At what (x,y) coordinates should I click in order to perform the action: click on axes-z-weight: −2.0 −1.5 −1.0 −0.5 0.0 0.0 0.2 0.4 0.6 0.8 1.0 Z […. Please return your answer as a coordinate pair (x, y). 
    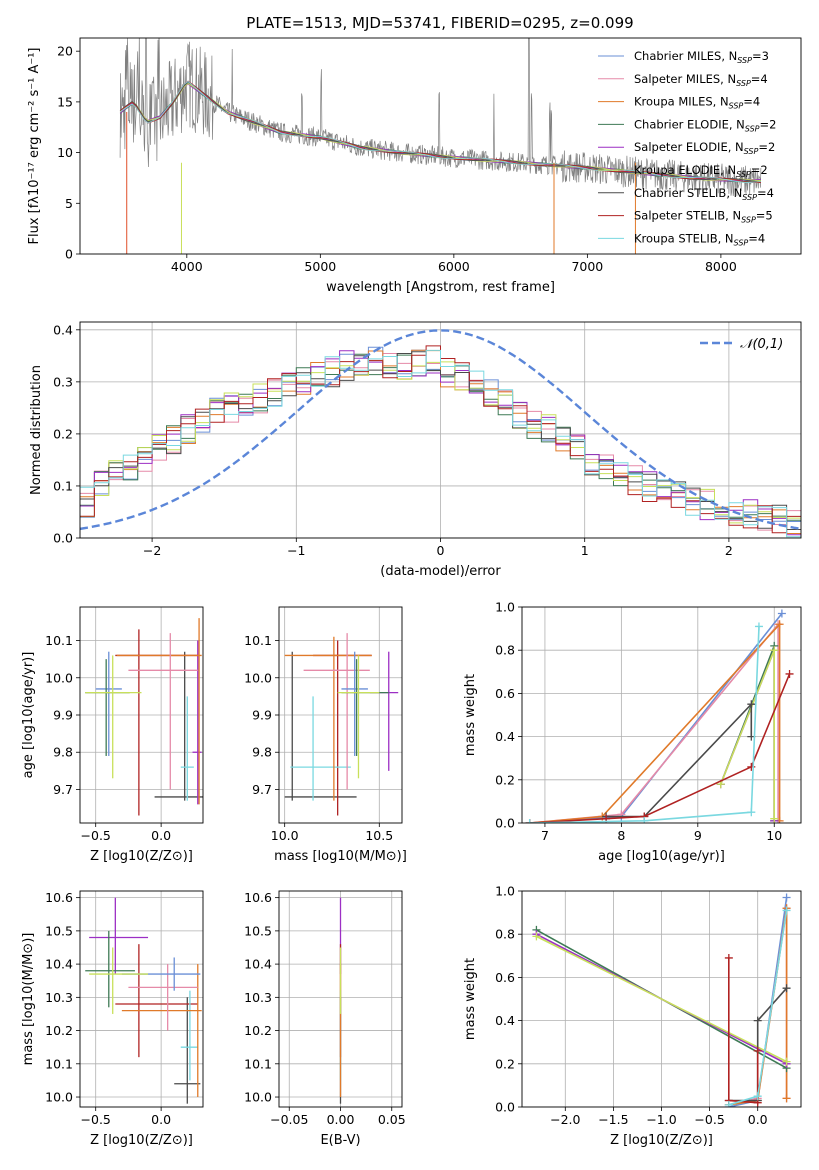
    Looking at the image, I should click on (632, 1016).